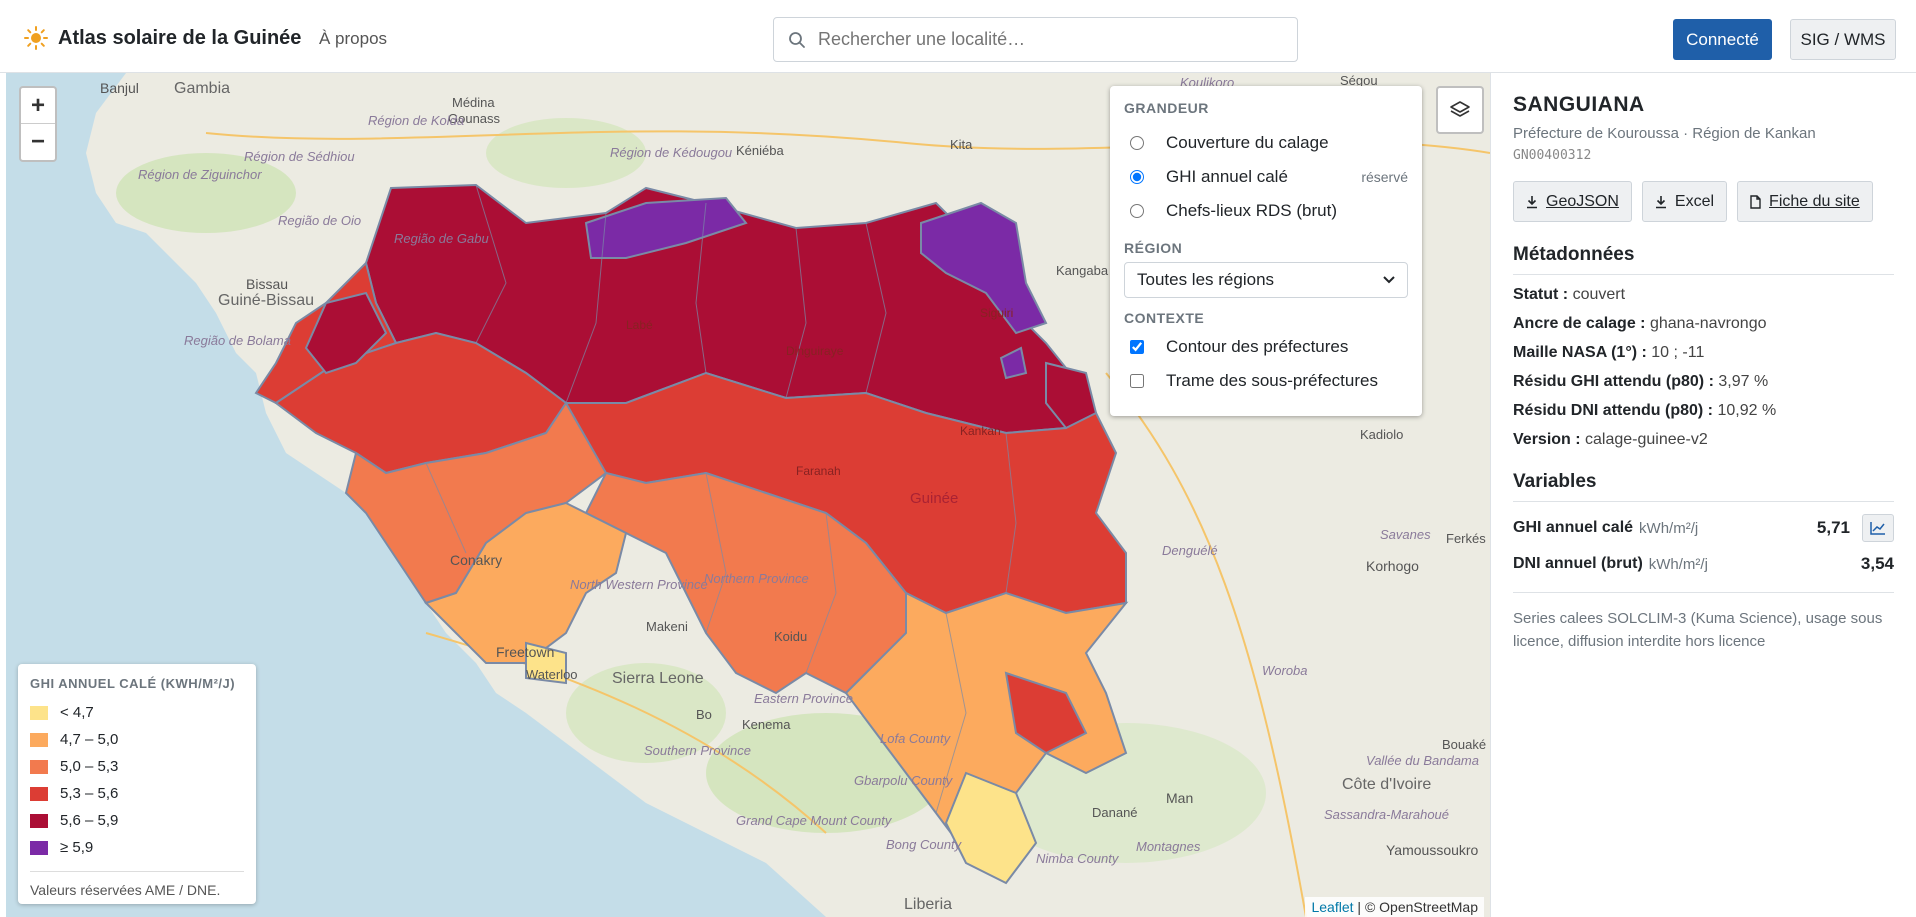 The image size is (1916, 917). I want to click on place-label: Freetown, so click(525, 652).